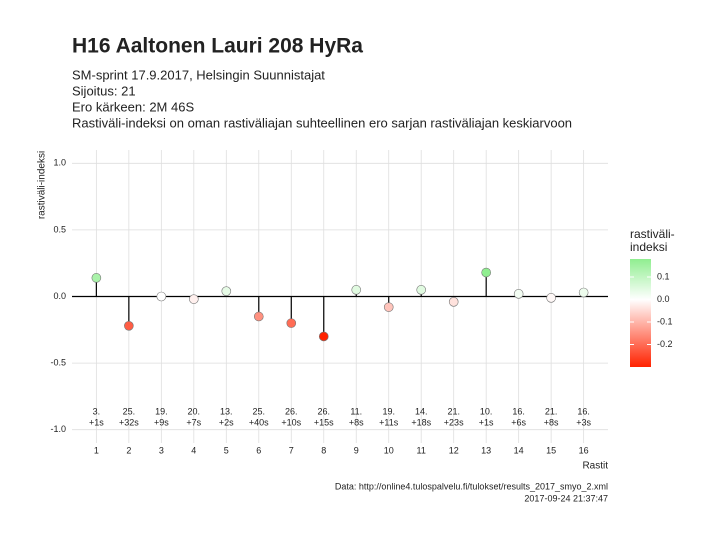 The width and height of the screenshot is (720, 540). What do you see at coordinates (133, 106) in the screenshot?
I see `subtitle: Ero kärkeen: 2M 46S` at bounding box center [133, 106].